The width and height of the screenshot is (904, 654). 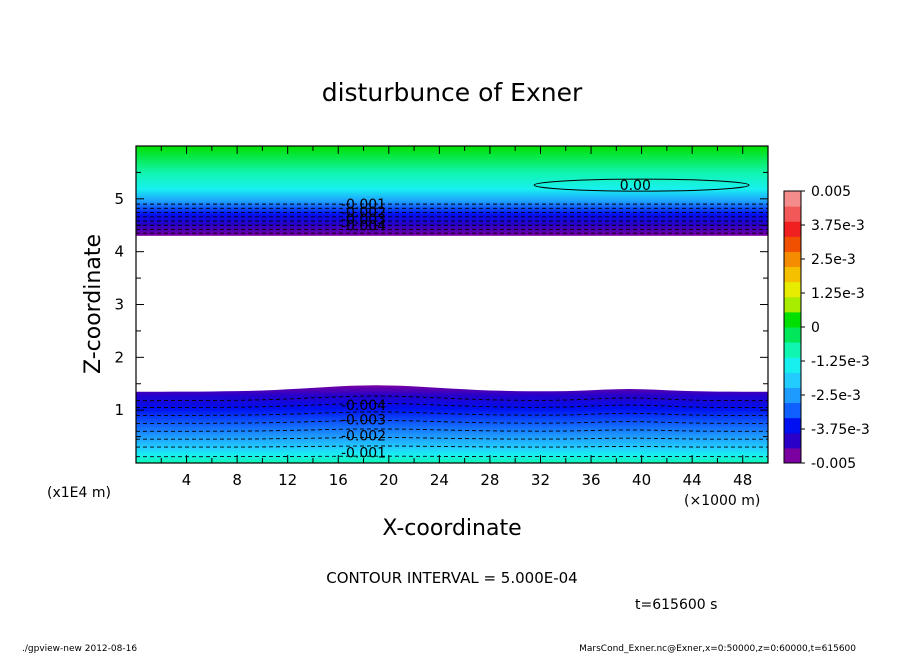 What do you see at coordinates (452, 92) in the screenshot?
I see `chart-title: disturbunce of Exner` at bounding box center [452, 92].